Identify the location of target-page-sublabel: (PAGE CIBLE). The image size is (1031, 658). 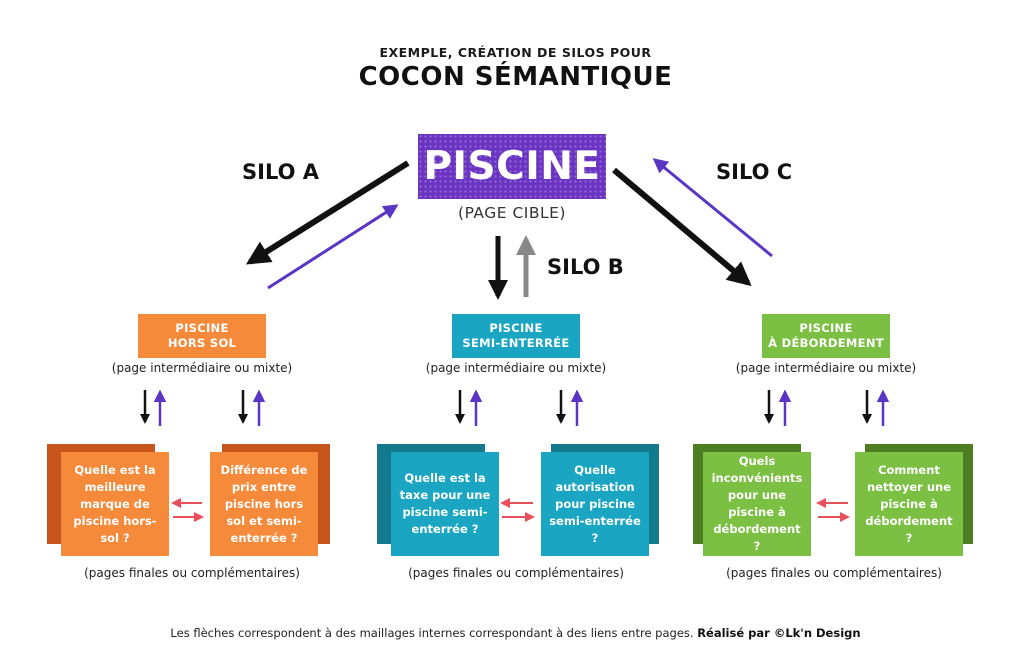
(512, 213).